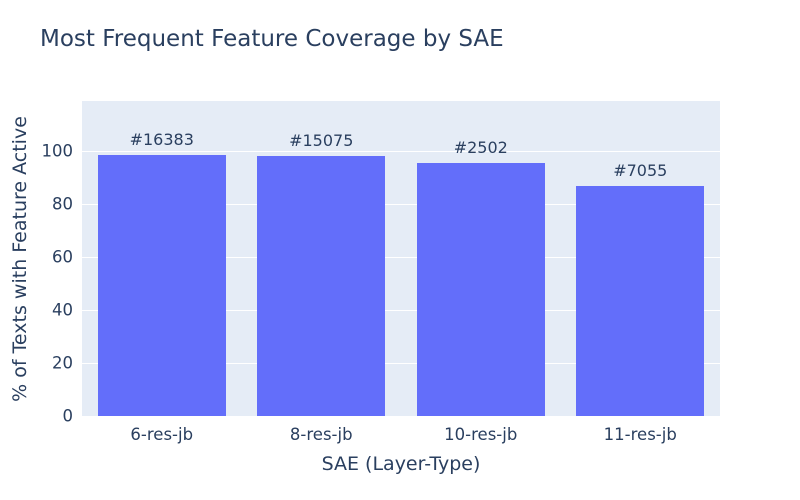 The height and width of the screenshot is (500, 800). Describe the element at coordinates (162, 434) in the screenshot. I see `x-tick-label: 6-res-jb` at that location.